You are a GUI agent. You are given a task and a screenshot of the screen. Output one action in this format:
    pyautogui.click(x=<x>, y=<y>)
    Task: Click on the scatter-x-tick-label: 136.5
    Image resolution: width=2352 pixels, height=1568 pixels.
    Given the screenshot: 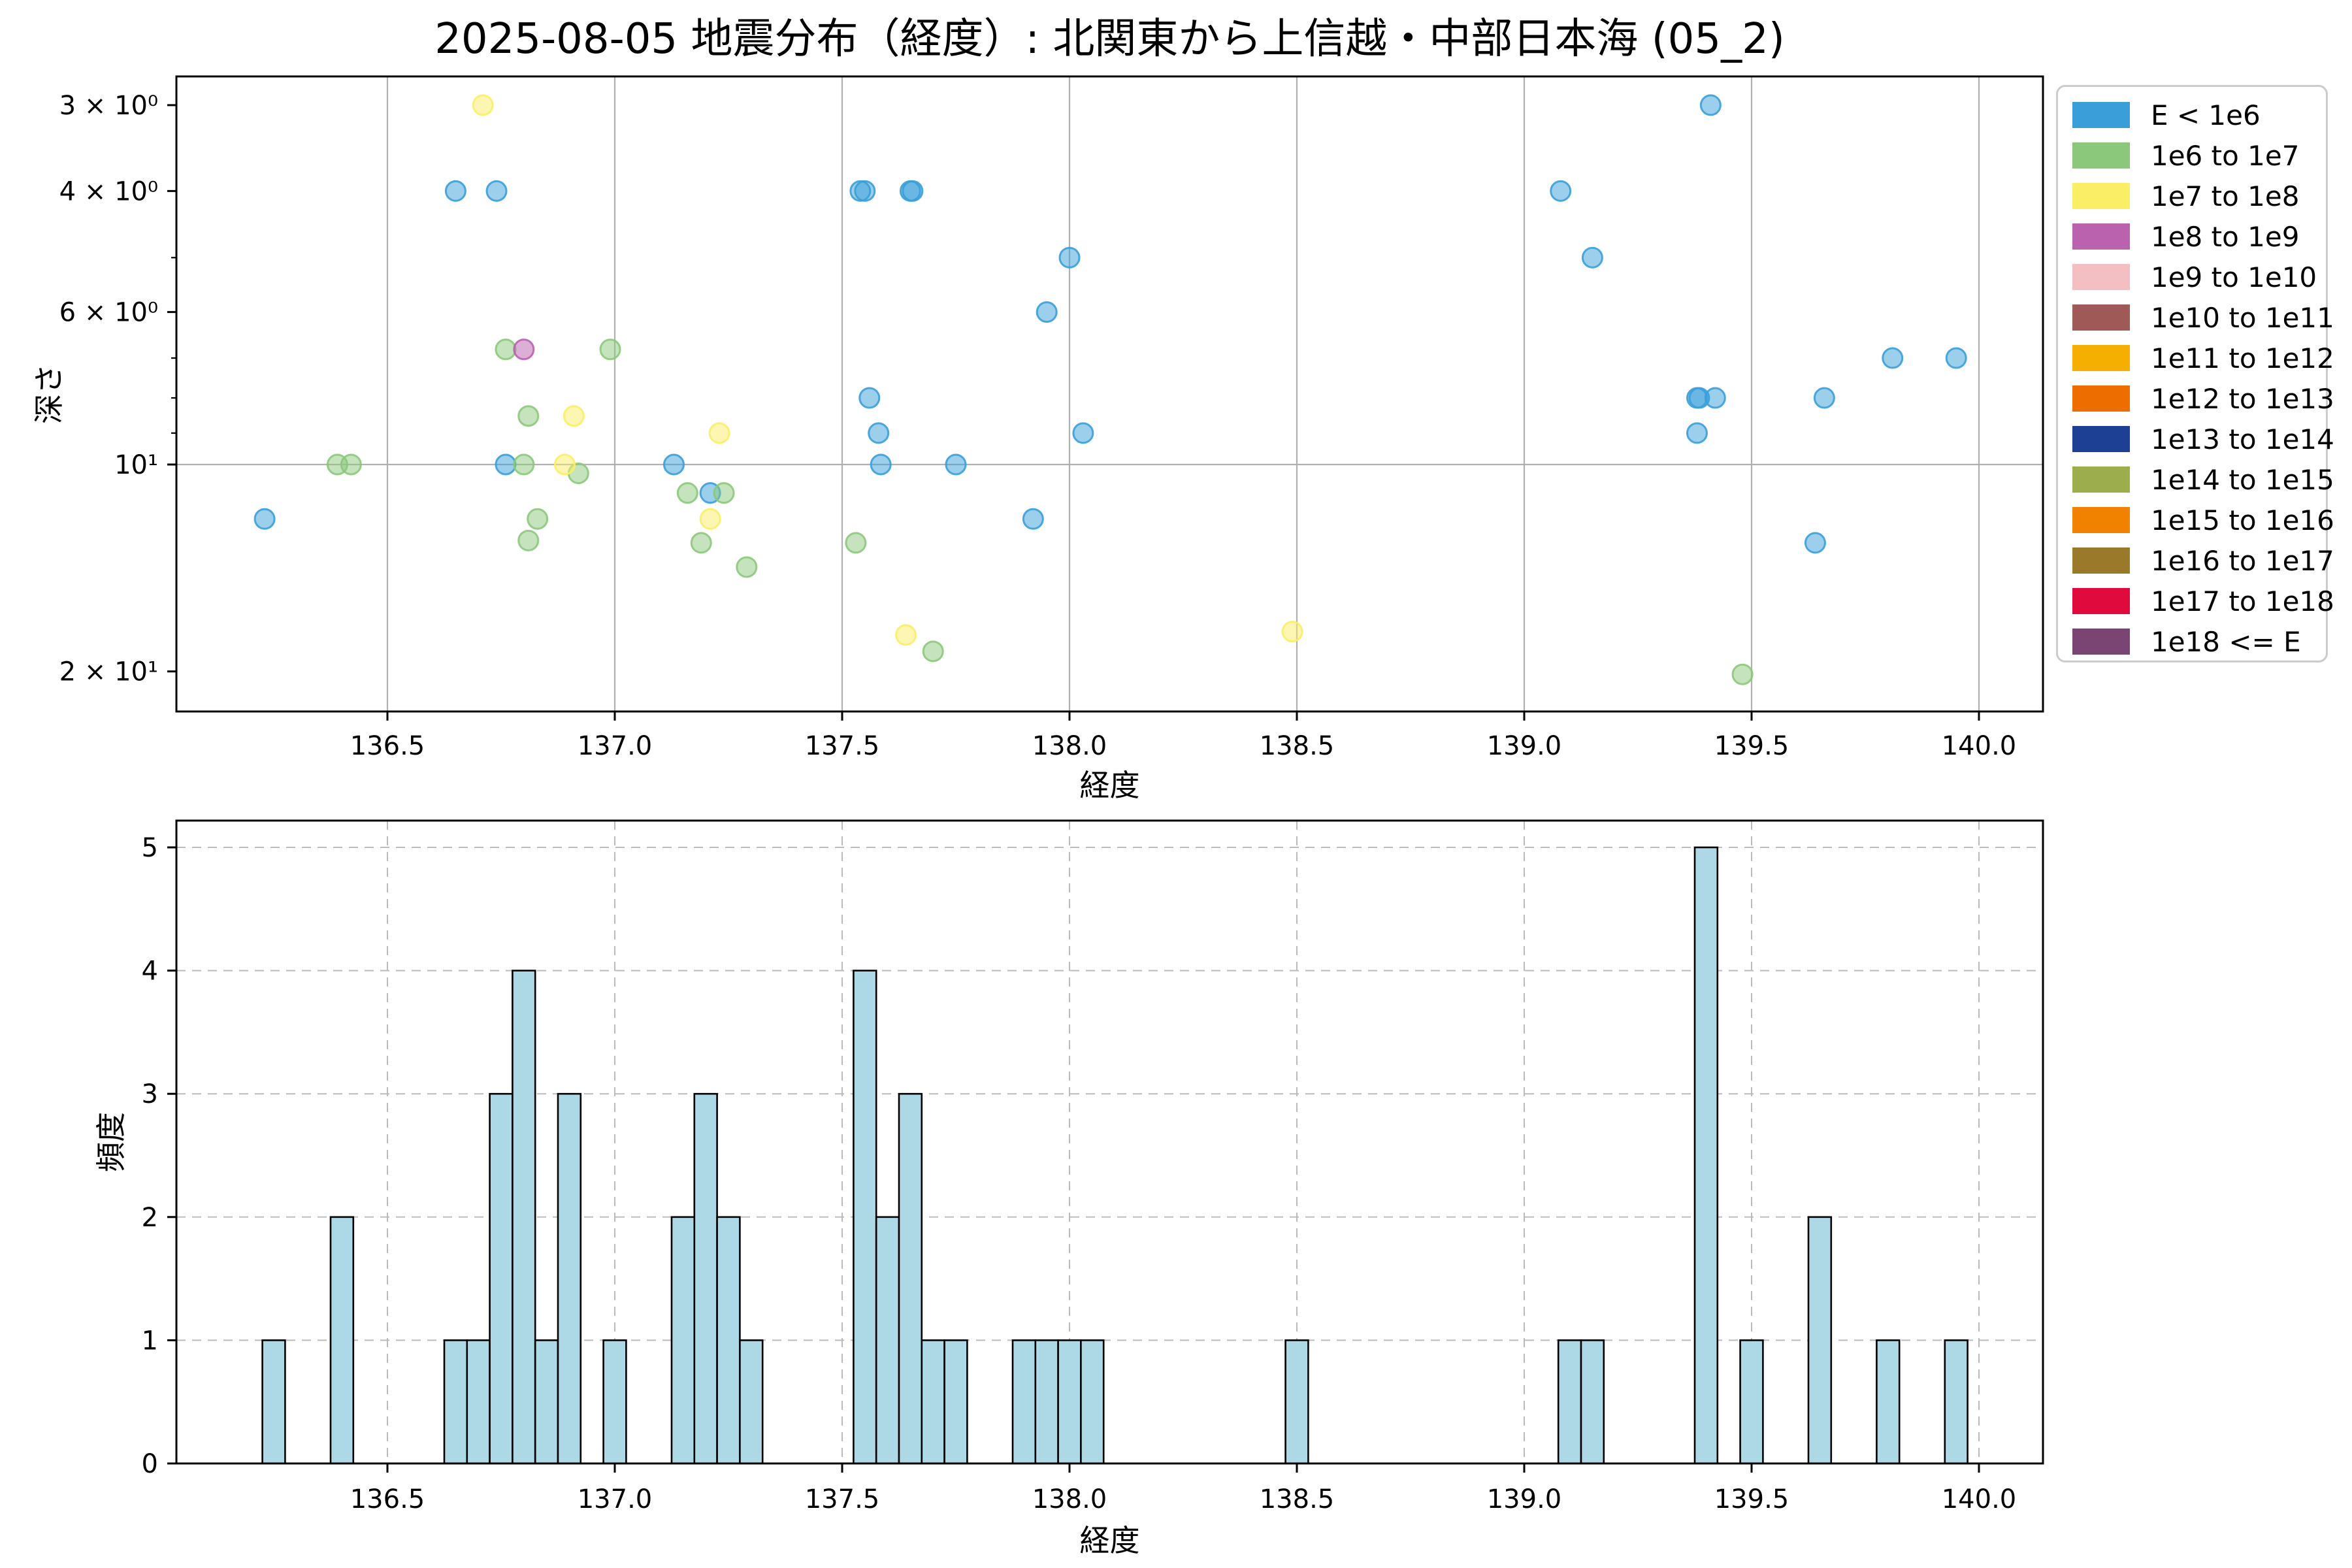 What is the action you would take?
    pyautogui.click(x=387, y=746)
    